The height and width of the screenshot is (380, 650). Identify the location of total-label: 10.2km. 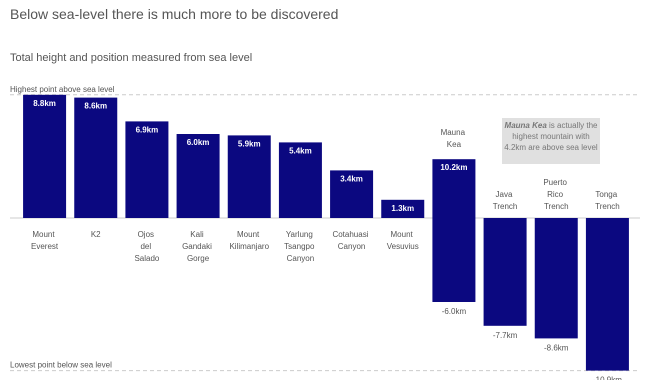
(453, 167).